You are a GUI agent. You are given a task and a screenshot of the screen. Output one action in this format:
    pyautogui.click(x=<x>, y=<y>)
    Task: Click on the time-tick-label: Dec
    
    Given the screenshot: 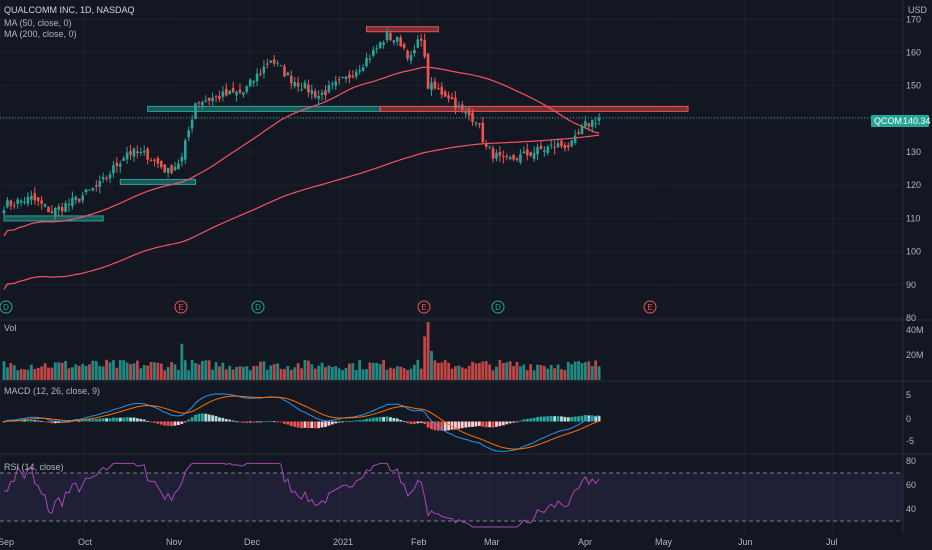 What is the action you would take?
    pyautogui.click(x=252, y=542)
    